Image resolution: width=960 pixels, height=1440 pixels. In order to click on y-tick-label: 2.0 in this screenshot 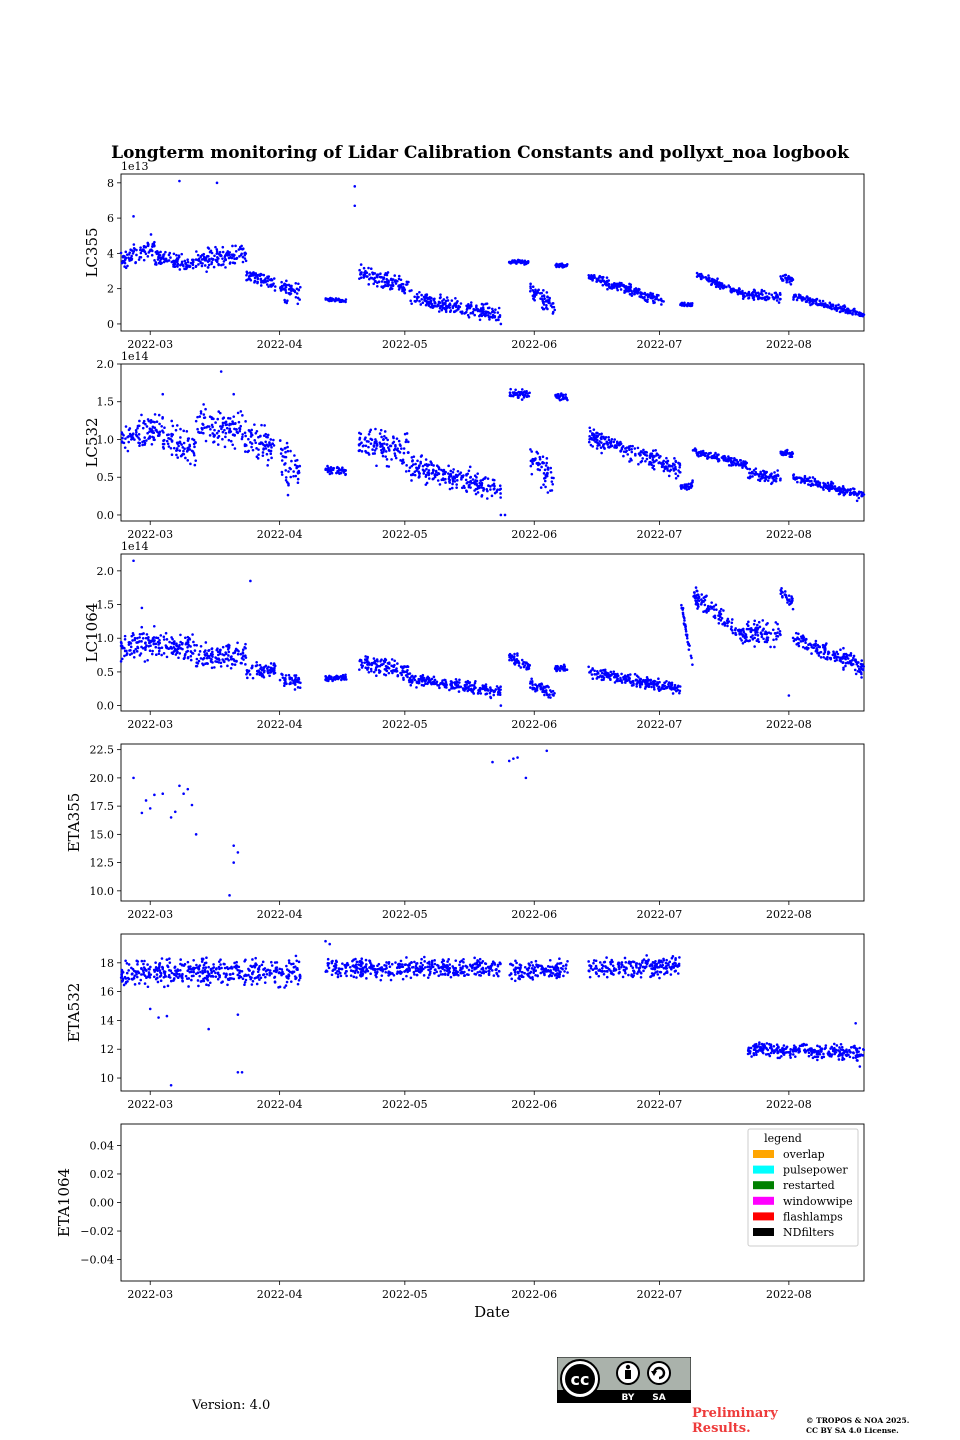, I will do `click(106, 364)`.